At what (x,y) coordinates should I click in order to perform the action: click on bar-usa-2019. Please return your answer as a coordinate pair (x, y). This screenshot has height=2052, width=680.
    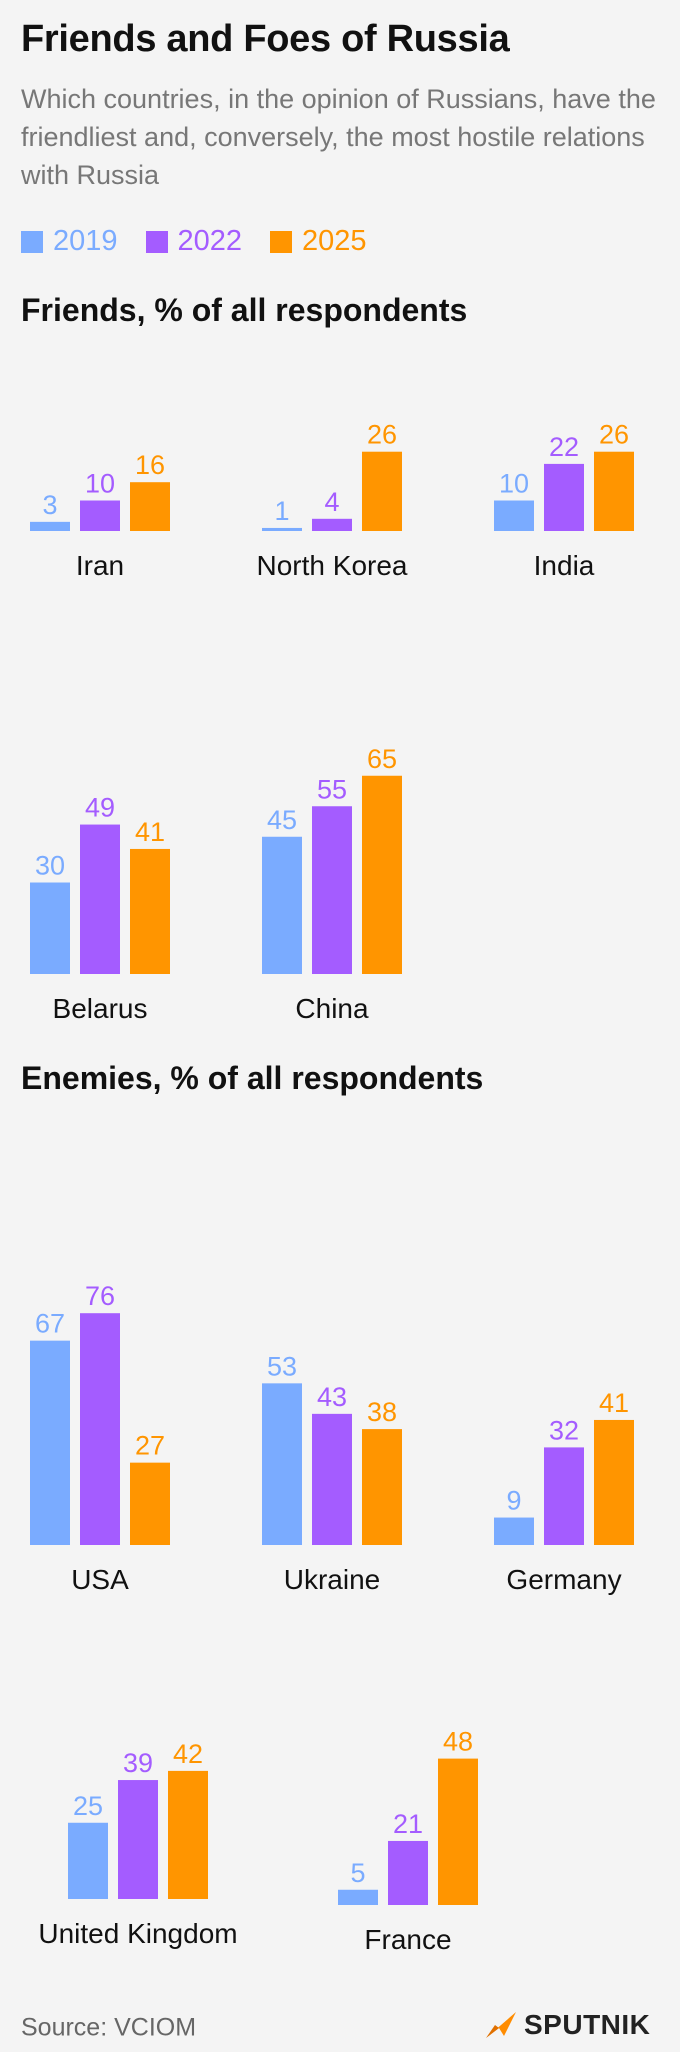
    Looking at the image, I should click on (50, 1442).